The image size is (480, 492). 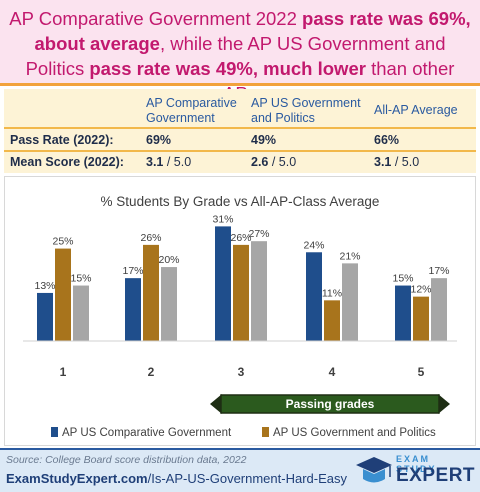 I want to click on data-label-usgov-grade-2: 26%, so click(x=150, y=238).